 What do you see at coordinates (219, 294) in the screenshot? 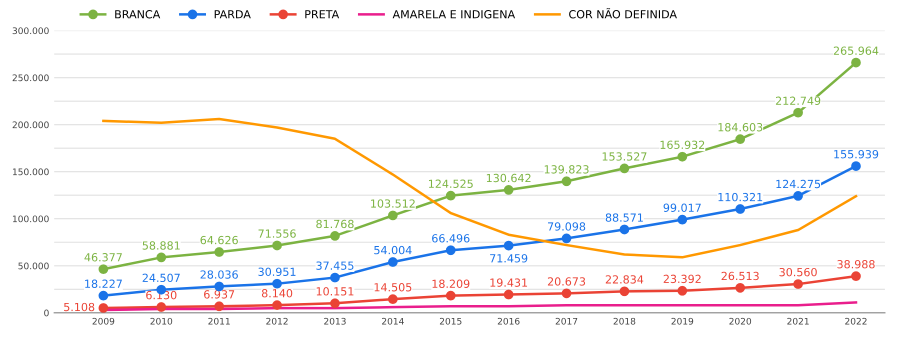
I see `data-label: 6.937` at bounding box center [219, 294].